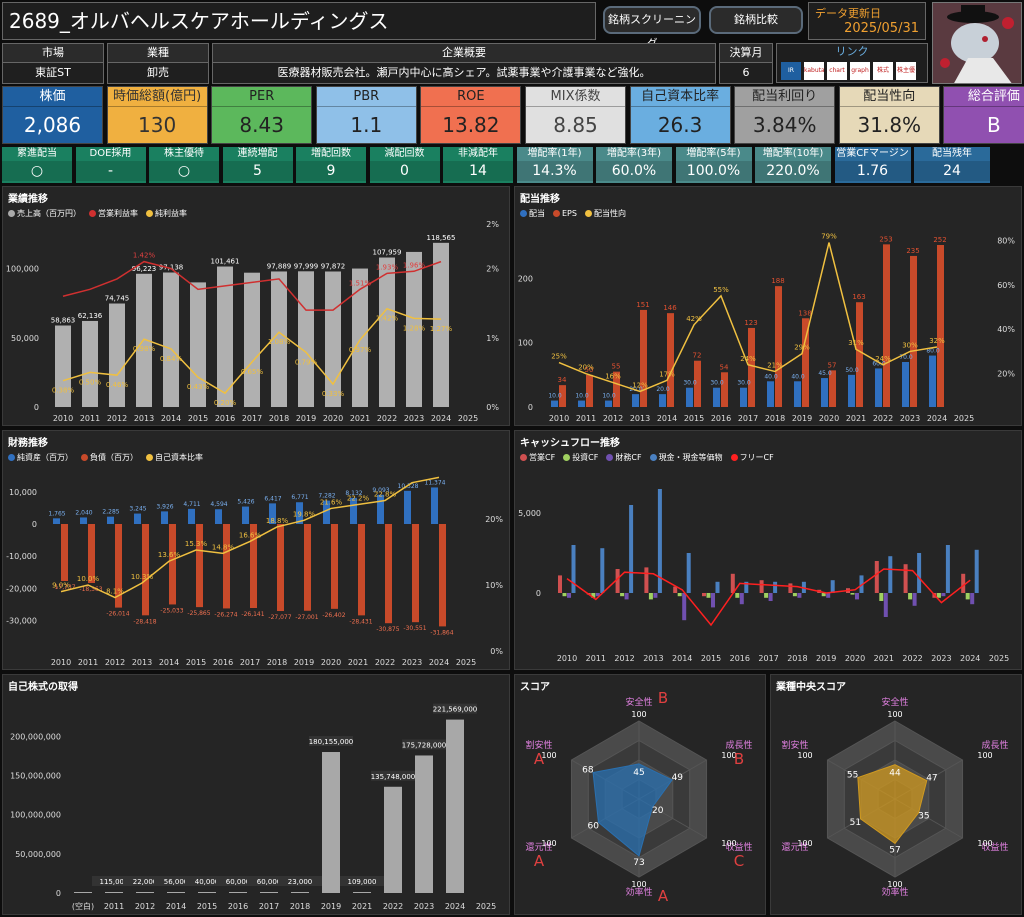 This screenshot has height=917, width=1024. I want to click on x-tick: 2022, so click(883, 418).